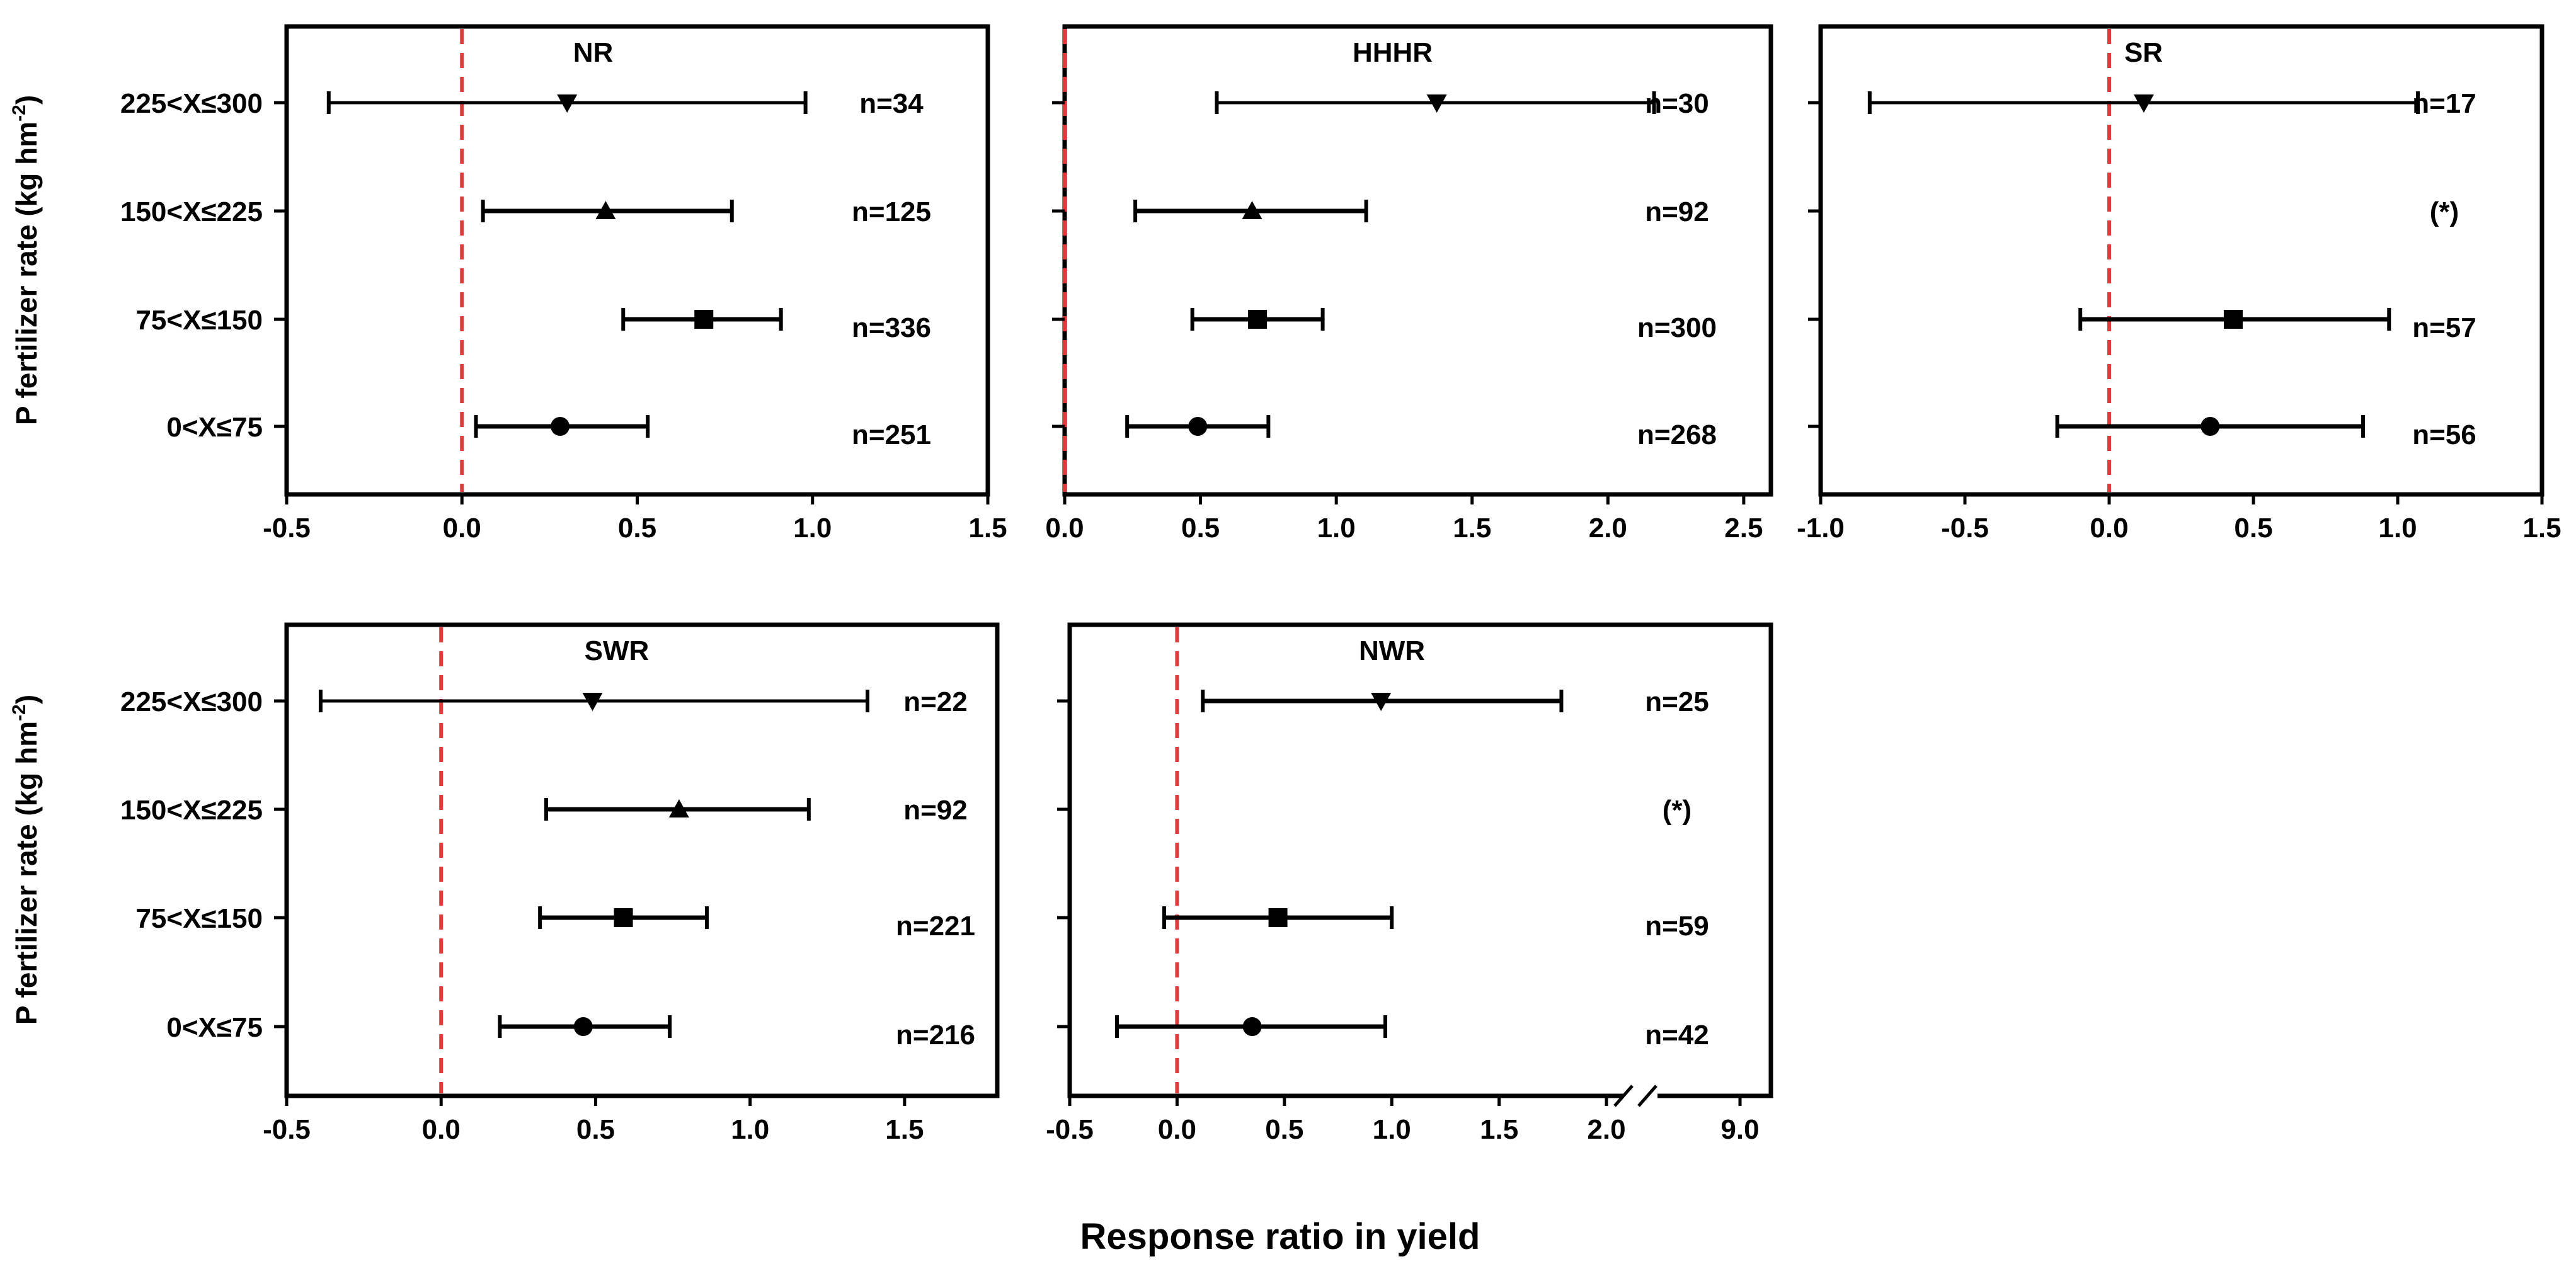 This screenshot has width=2576, height=1276. I want to click on panel-title: SWR, so click(617, 650).